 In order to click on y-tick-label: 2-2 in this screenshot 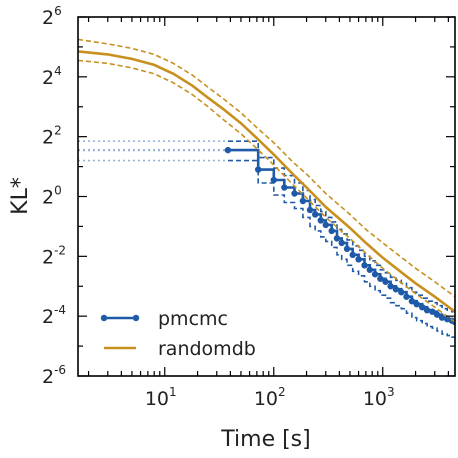, I will do `click(54, 255)`.